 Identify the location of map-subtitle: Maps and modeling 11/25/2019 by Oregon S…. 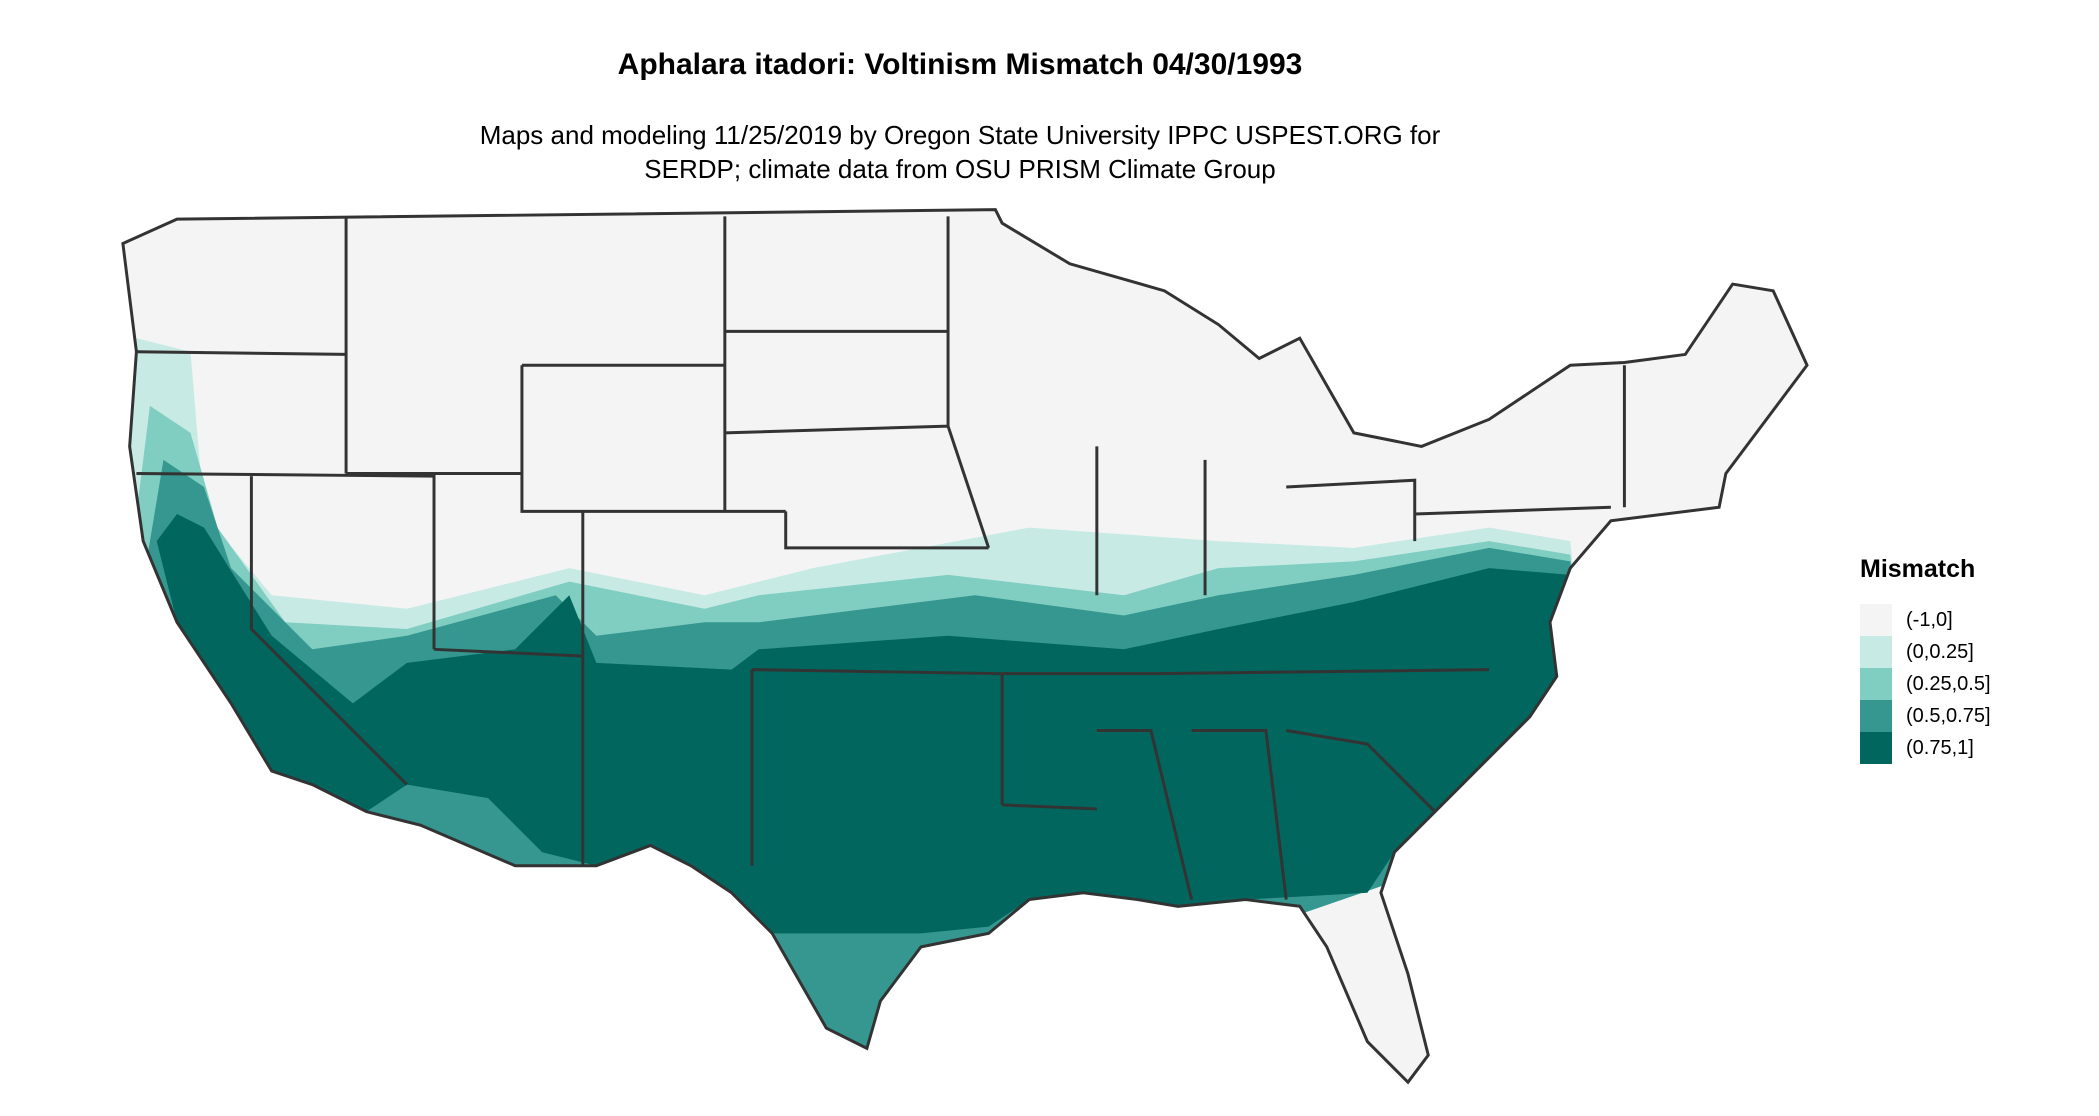
(960, 152).